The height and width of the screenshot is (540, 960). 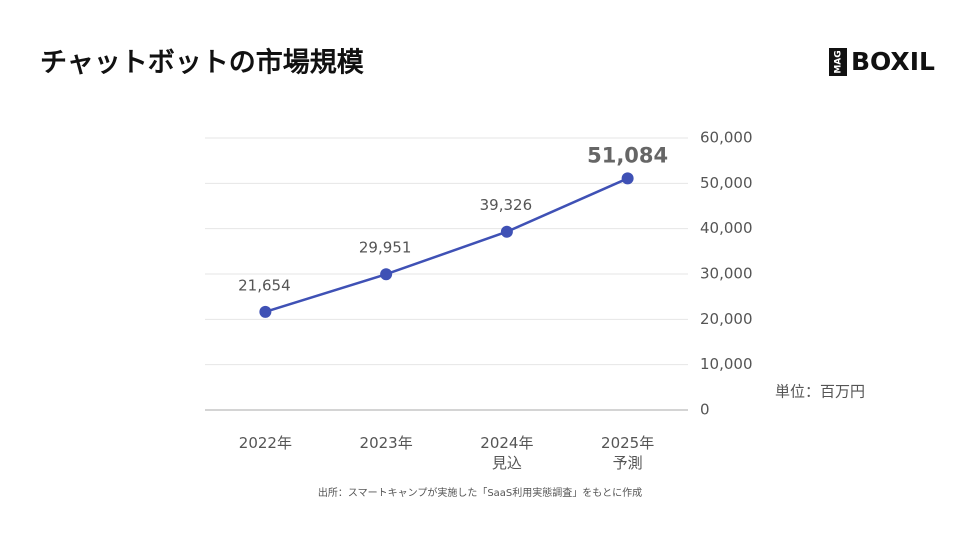 I want to click on y-tick-label: 10,000, so click(x=726, y=364).